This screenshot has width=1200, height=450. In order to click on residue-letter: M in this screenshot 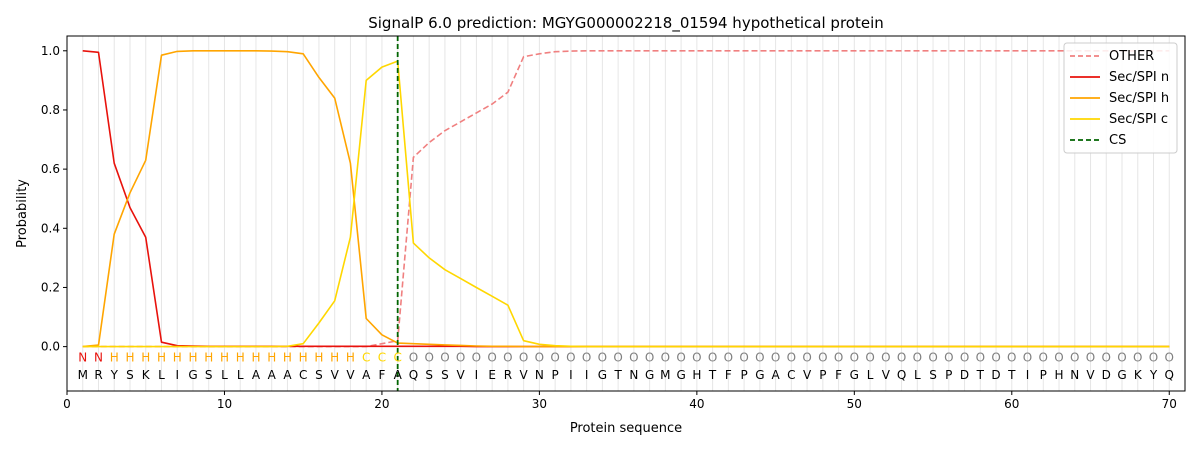, I will do `click(665, 375)`.